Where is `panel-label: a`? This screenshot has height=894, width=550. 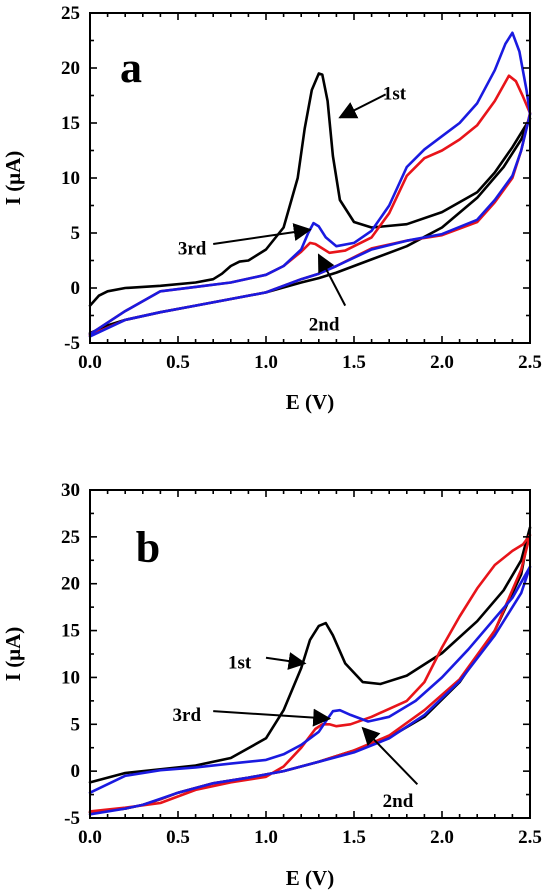 panel-label: a is located at coordinates (131, 67).